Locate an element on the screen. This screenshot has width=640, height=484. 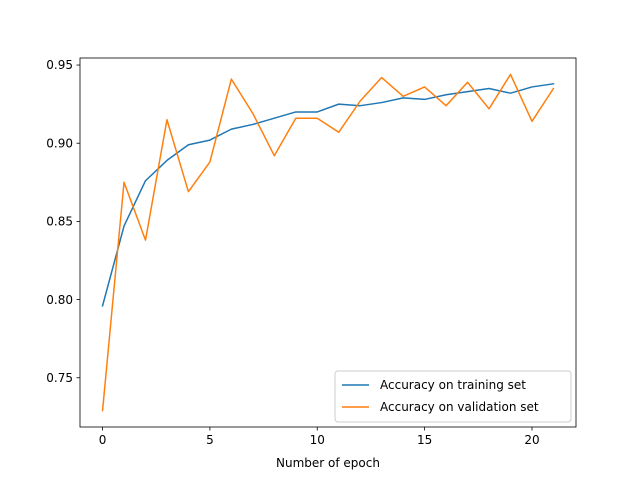
x-tick-label: 15 is located at coordinates (424, 440).